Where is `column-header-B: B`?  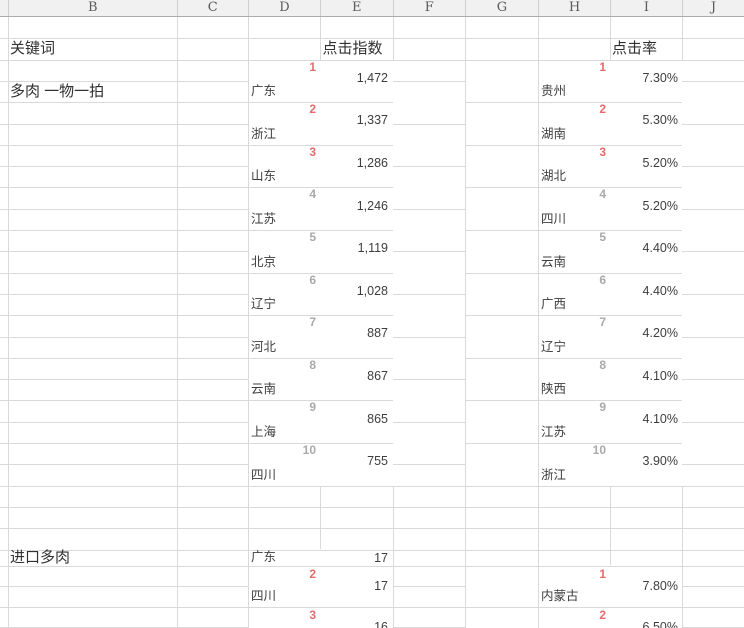 column-header-B: B is located at coordinates (92, 8).